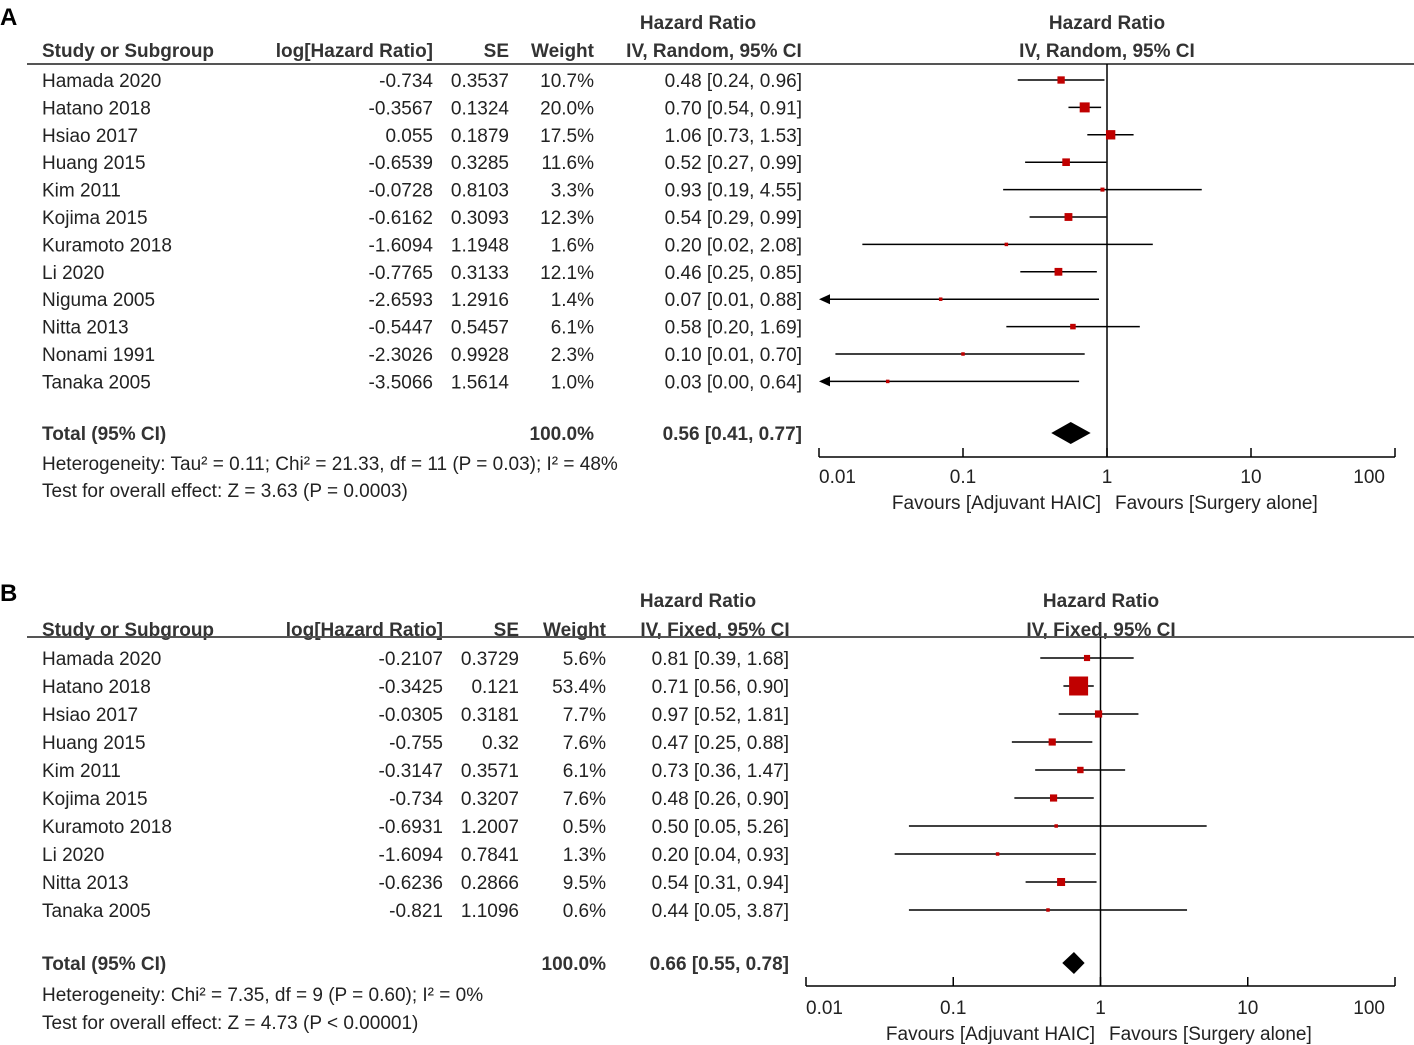  What do you see at coordinates (480, 163) in the screenshot?
I see `standard-error: 0.3285` at bounding box center [480, 163].